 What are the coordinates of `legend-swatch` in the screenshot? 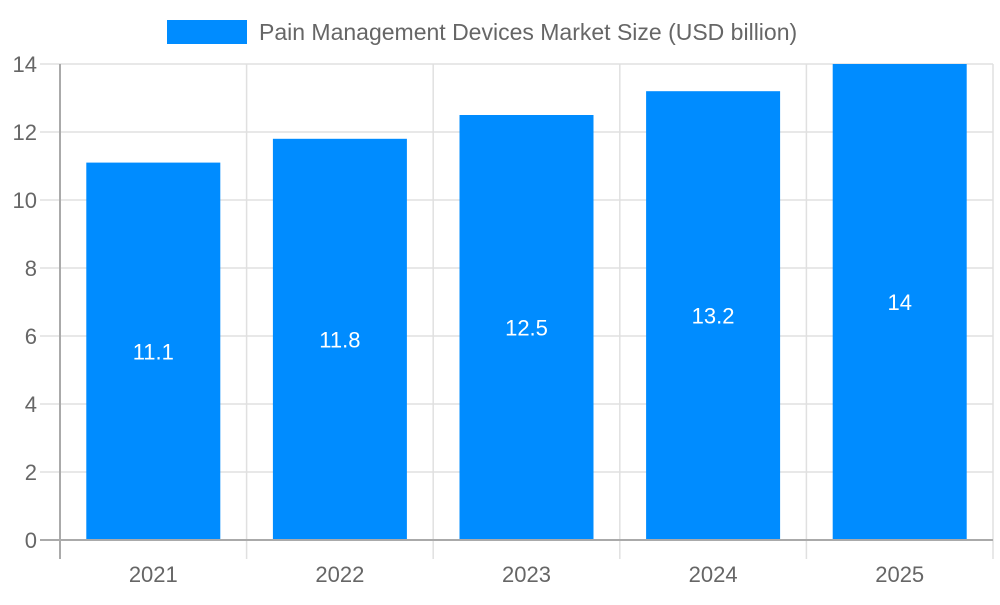 It's located at (207, 32).